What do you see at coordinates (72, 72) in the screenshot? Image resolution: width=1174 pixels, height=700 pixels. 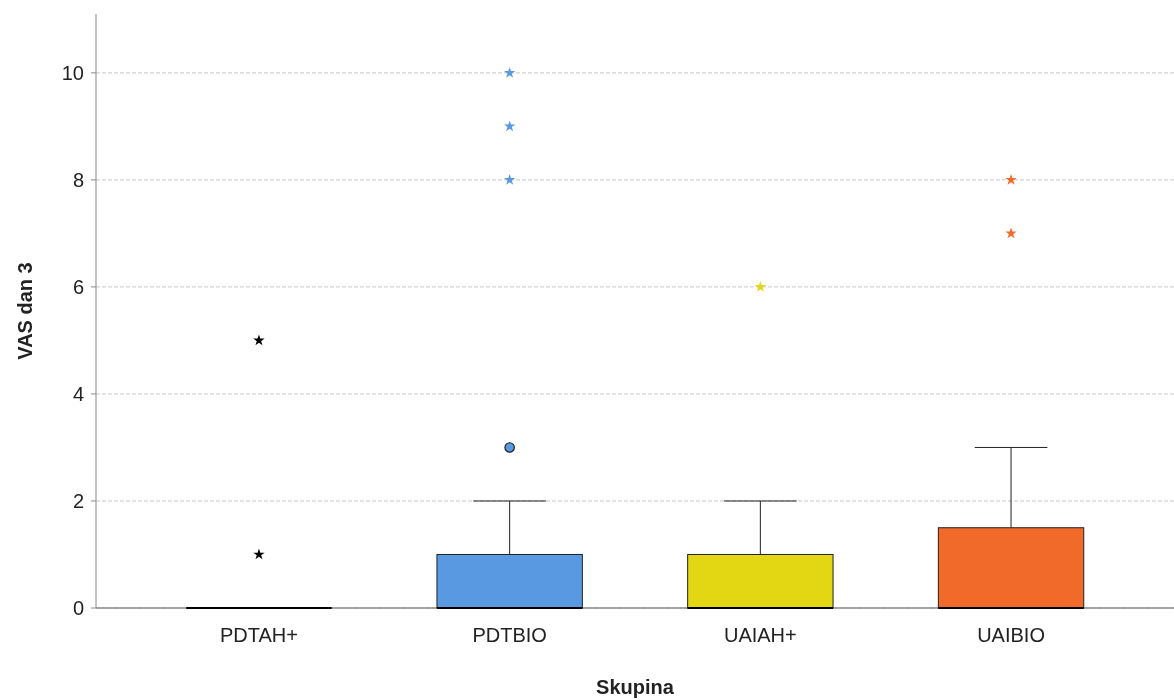 I see `y-tick-label: 10` at bounding box center [72, 72].